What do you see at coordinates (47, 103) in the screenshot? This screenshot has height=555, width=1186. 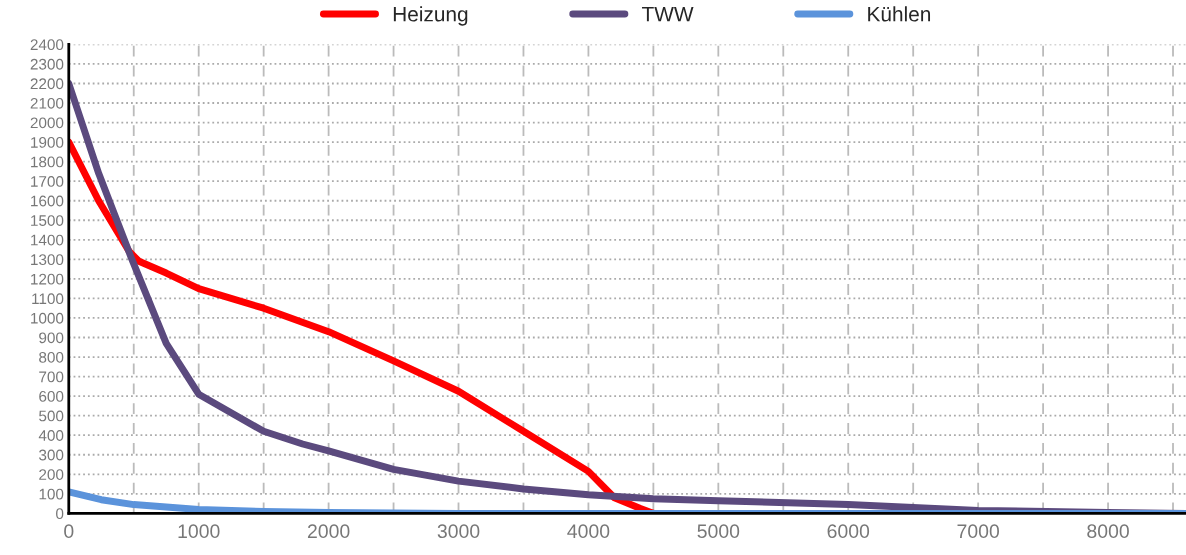 I see `y-tick-label: 2100` at bounding box center [47, 103].